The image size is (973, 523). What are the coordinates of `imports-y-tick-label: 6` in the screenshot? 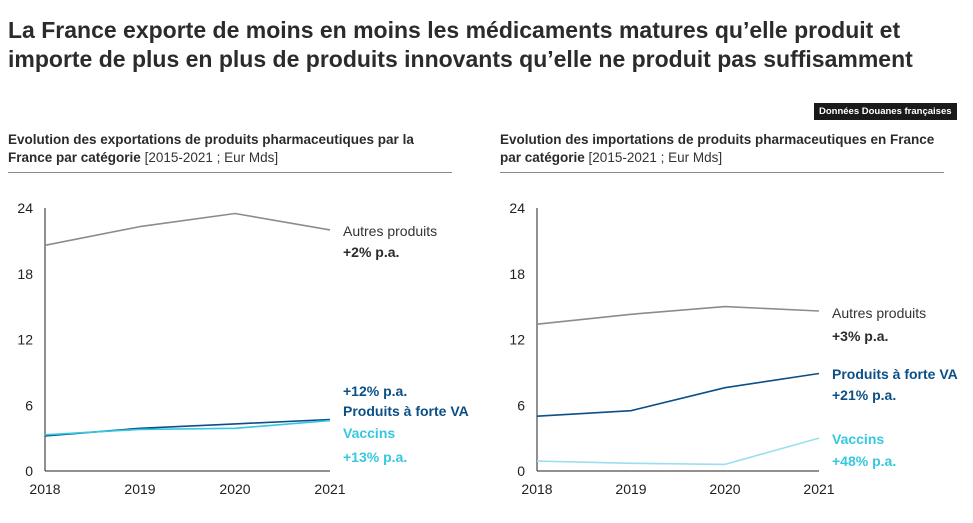 It's located at (521, 405).